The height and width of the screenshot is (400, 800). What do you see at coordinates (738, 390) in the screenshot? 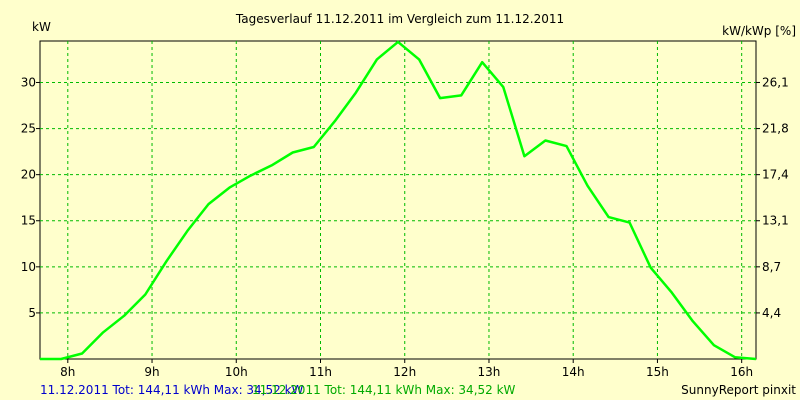
I see `footer-credit: SunnyReport pinxit` at bounding box center [738, 390].